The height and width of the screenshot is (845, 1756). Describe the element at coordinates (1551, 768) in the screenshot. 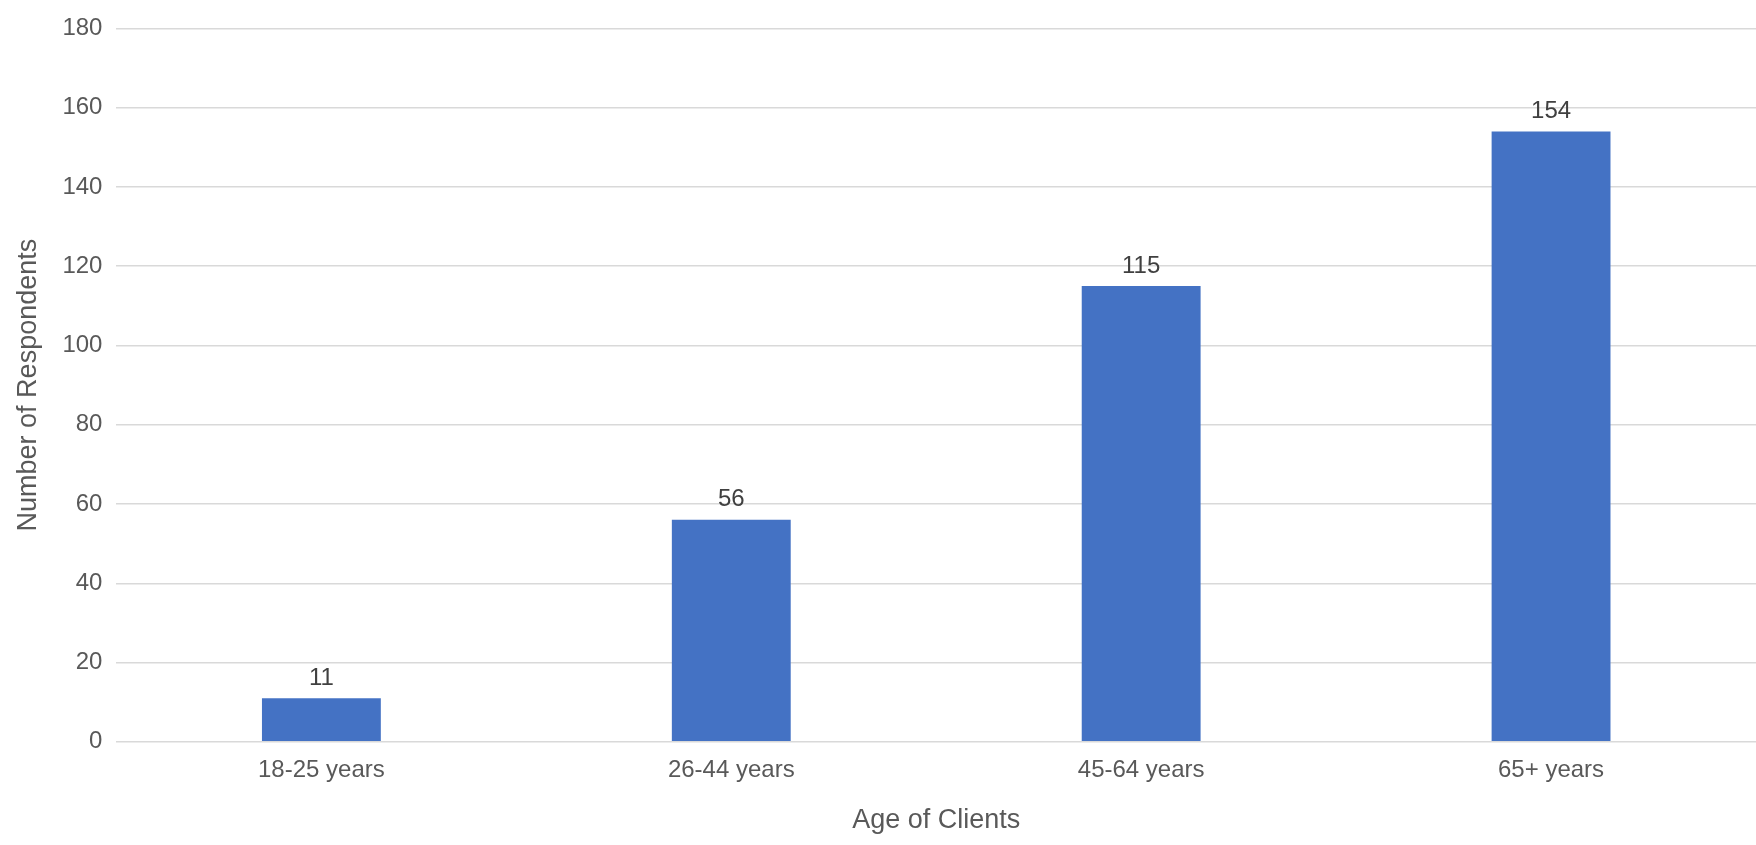

I see `x-tick-label: 65+ years` at that location.